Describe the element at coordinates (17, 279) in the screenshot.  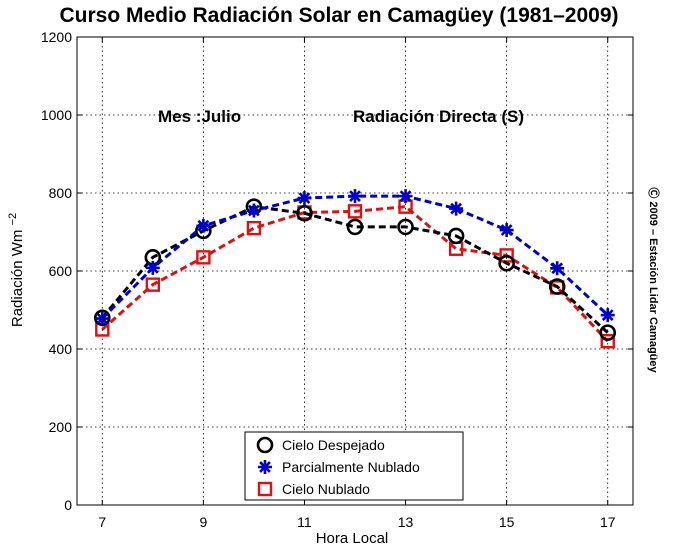
I see `y-axis-label-text: Radiación Wm` at that location.